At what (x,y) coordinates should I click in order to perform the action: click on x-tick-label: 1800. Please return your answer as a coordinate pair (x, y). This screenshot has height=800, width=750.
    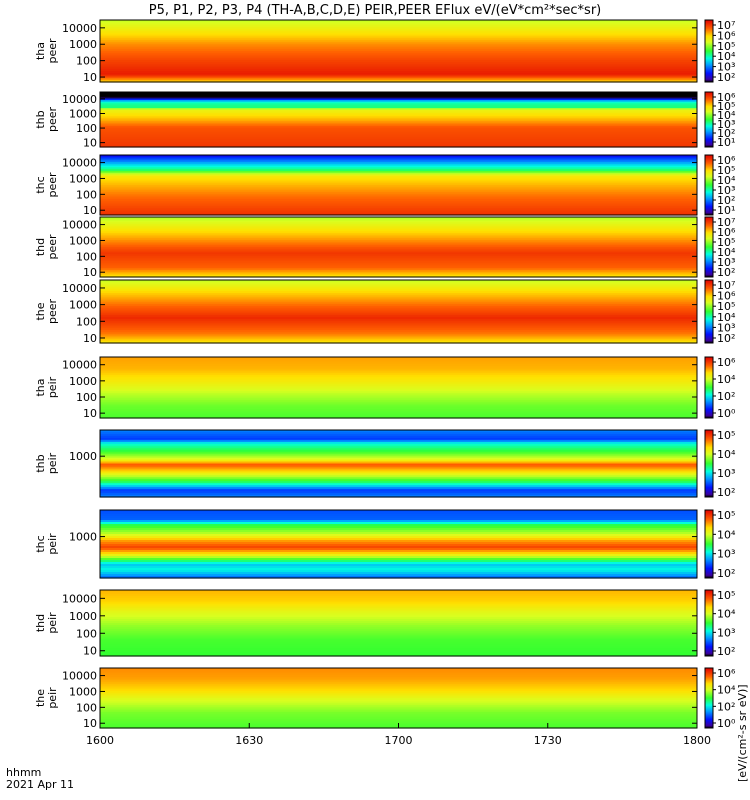
    Looking at the image, I should click on (697, 740).